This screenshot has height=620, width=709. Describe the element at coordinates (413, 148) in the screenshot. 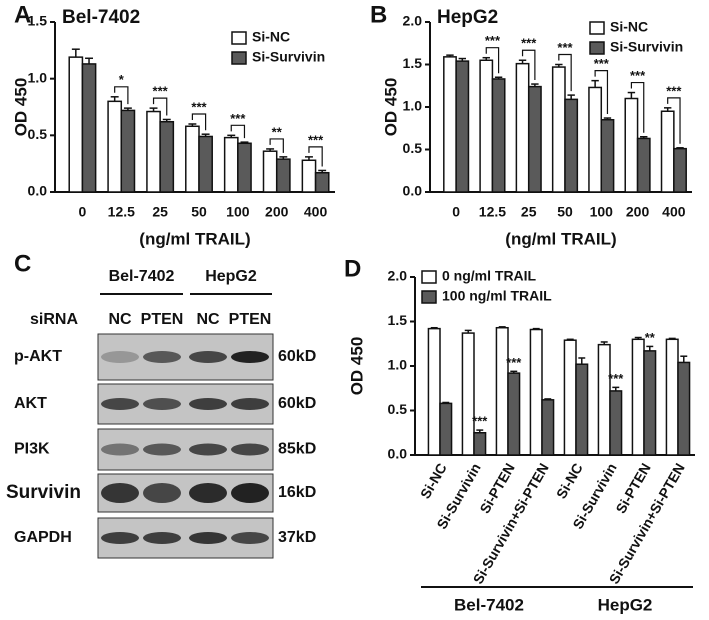

I see `y-tick-label: 0.5` at that location.